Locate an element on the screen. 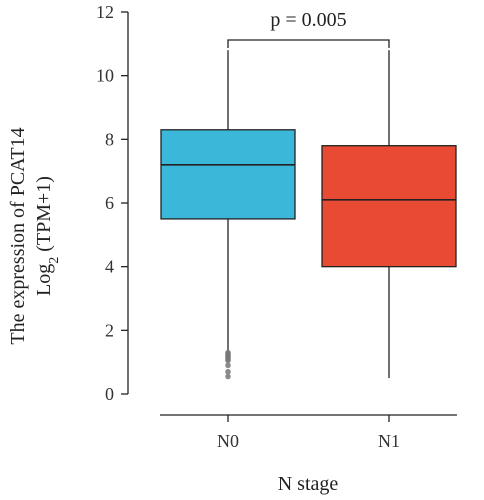 The image size is (484, 500). y-tick-label: 2 is located at coordinates (109, 330).